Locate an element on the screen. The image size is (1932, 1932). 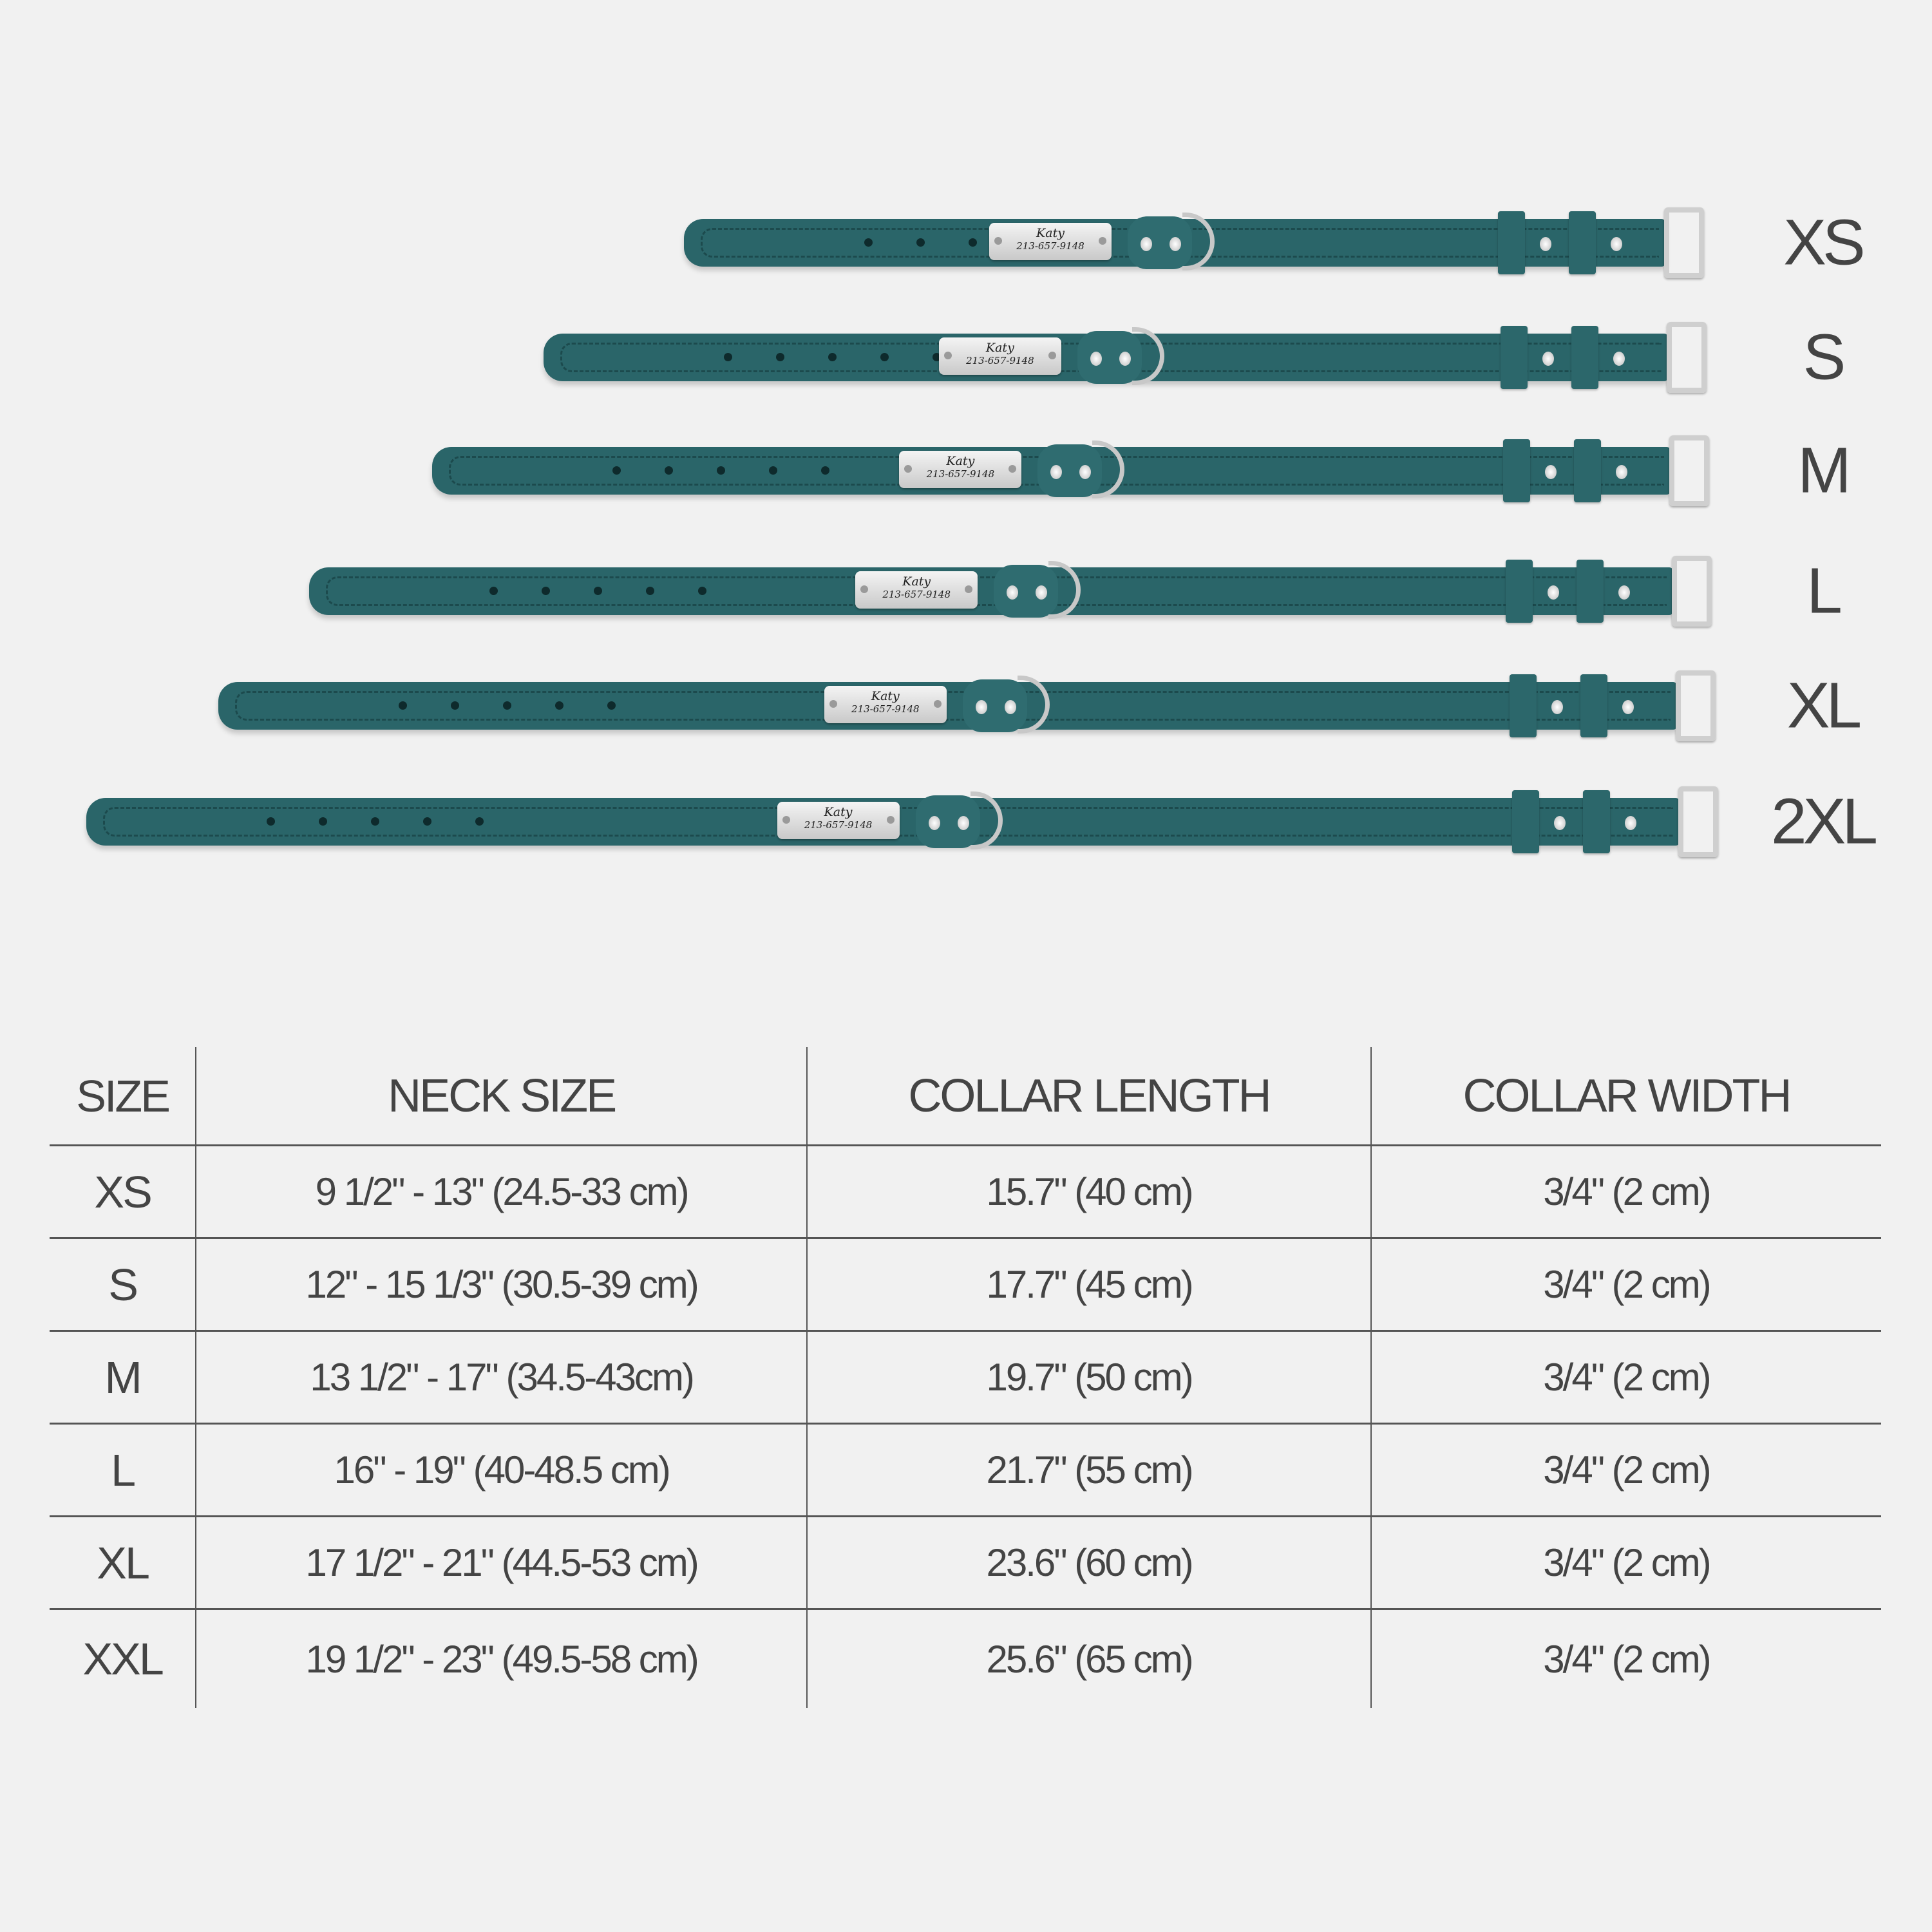
cell-collar-length: 23.6" (60 cm) is located at coordinates (1089, 1563).